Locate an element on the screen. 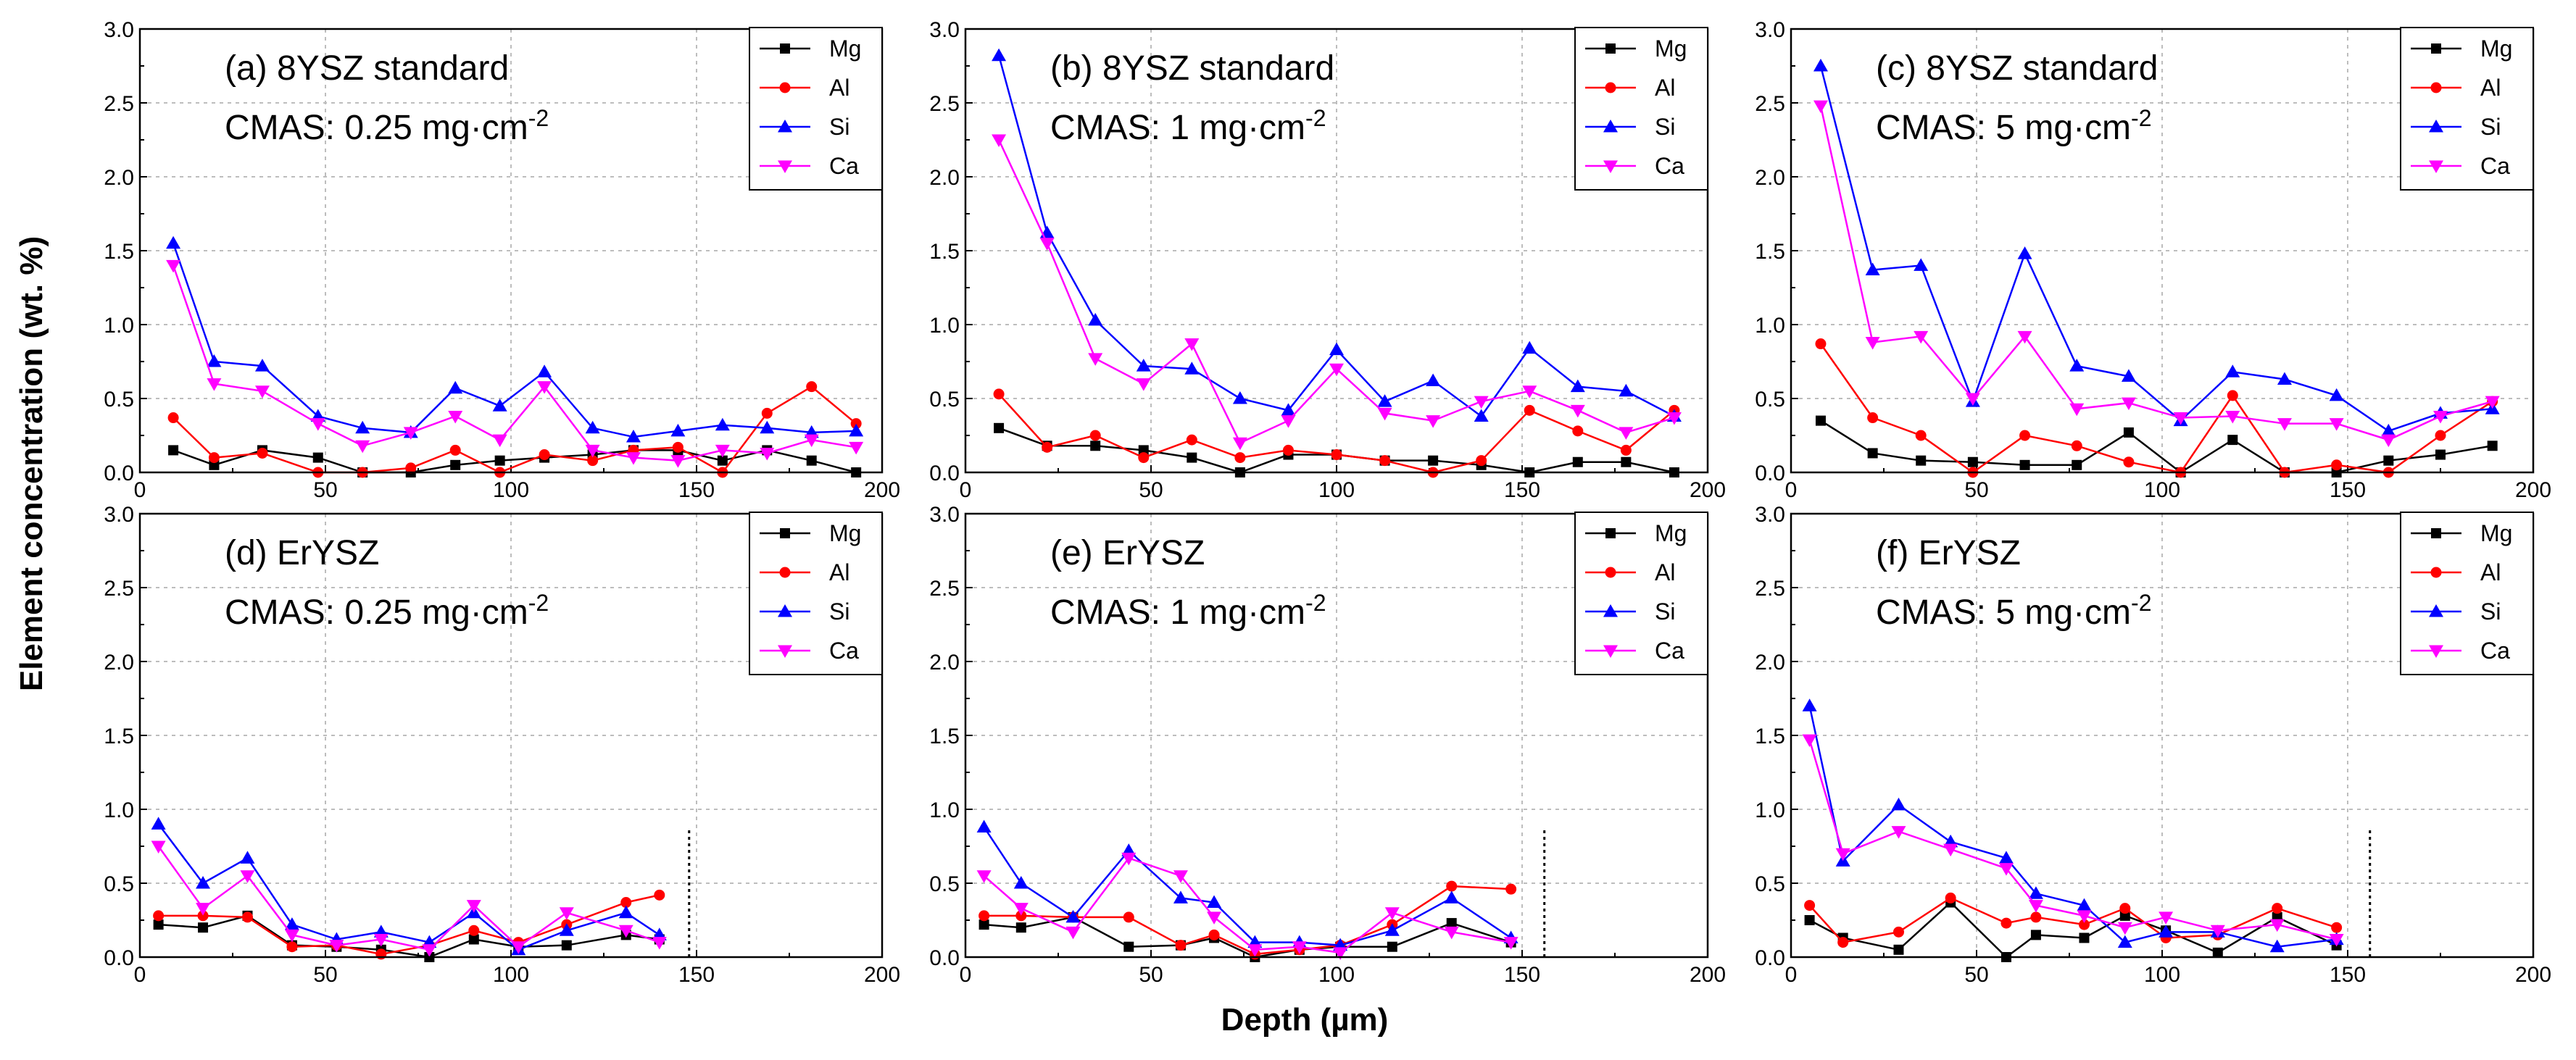 The width and height of the screenshot is (2576, 1060). x-tick-label: 150 is located at coordinates (1522, 490).